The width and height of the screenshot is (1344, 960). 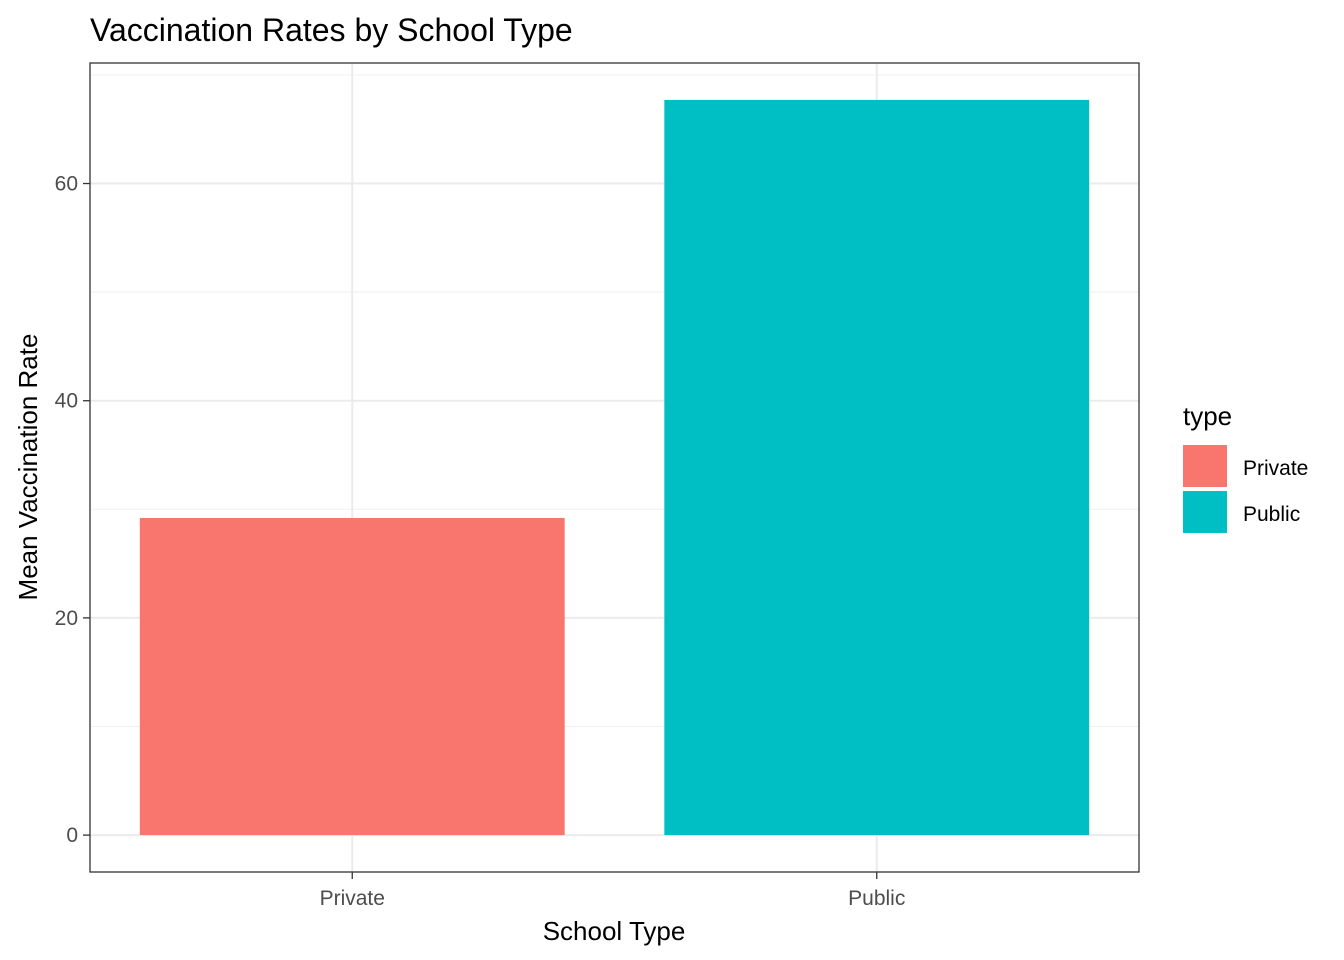 I want to click on chart-title: Vaccination Rates by School Type, so click(x=331, y=30).